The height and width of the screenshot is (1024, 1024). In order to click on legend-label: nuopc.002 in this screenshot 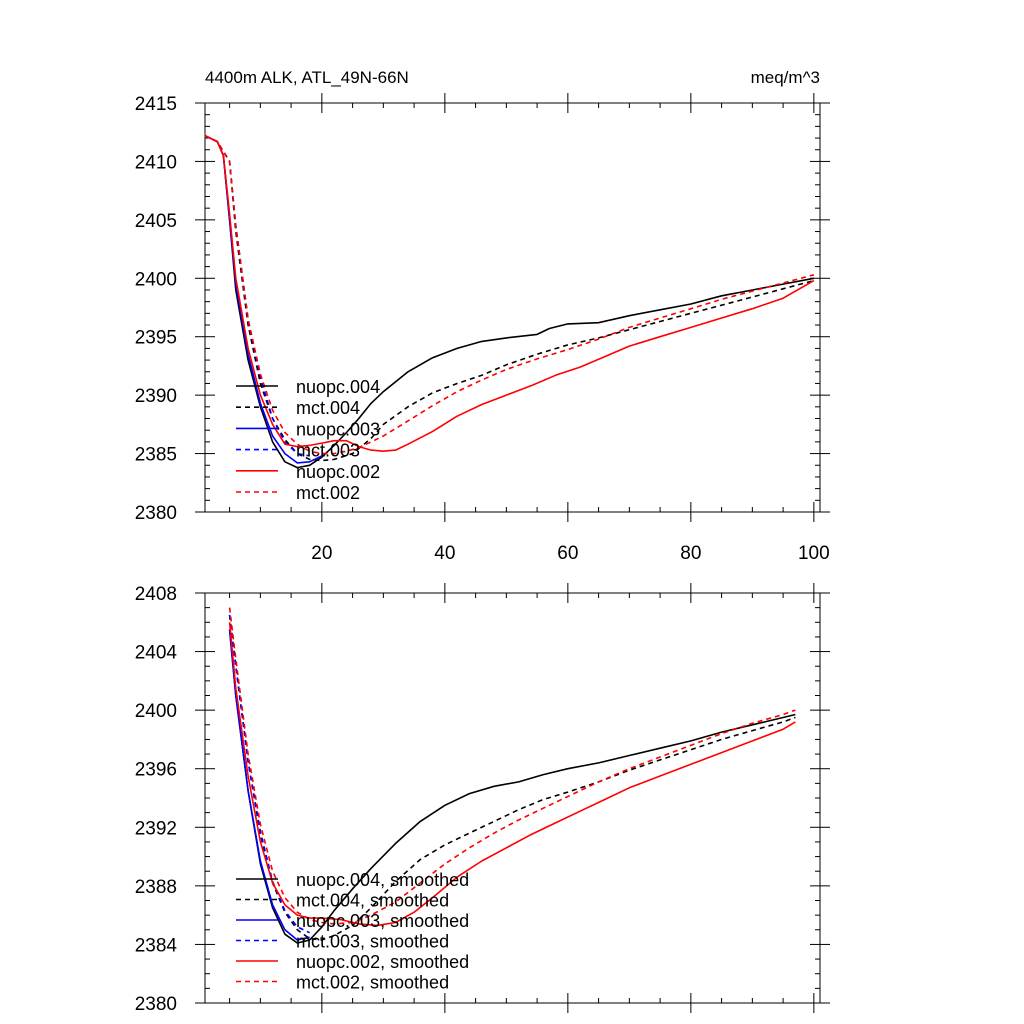, I will do `click(338, 472)`.